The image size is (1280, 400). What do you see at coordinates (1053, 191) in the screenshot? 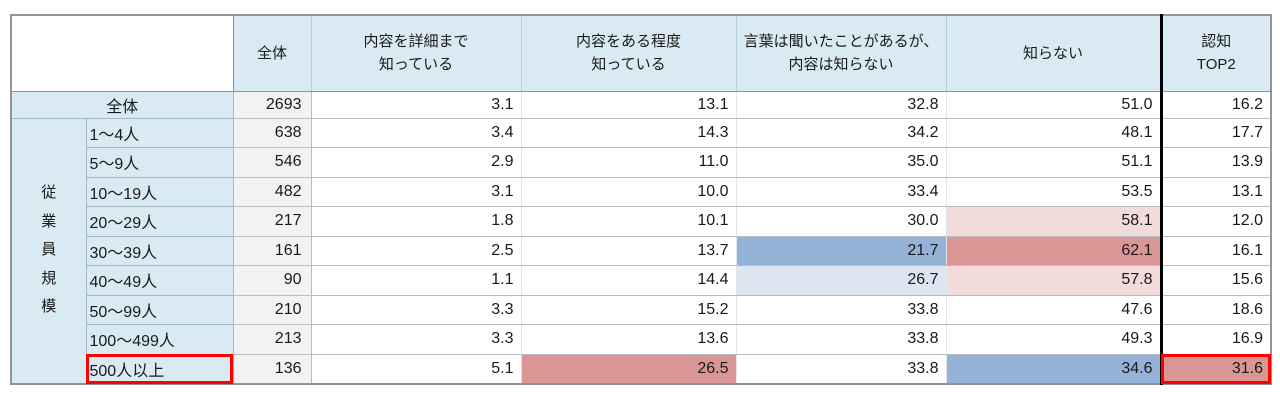
I see `value-cell: 53.5` at bounding box center [1053, 191].